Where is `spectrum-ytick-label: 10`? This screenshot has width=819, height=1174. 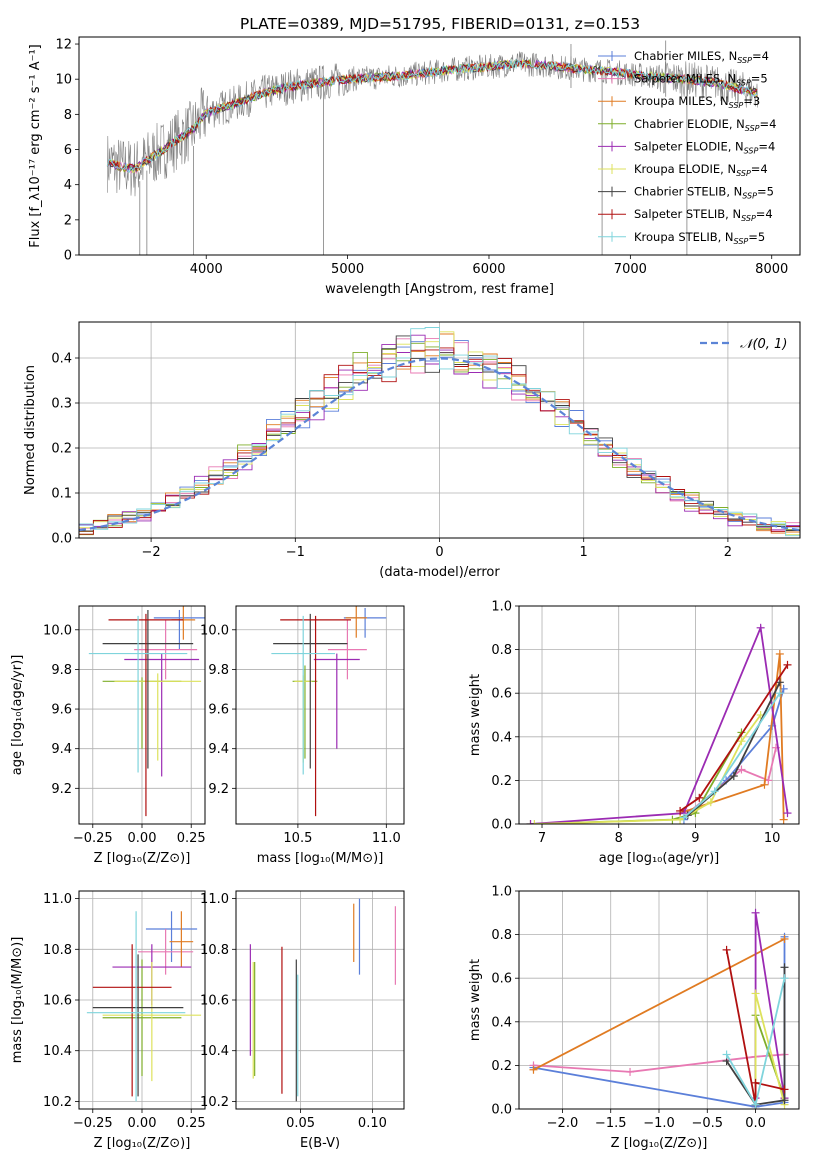
spectrum-ytick-label: 10 is located at coordinates (63, 80).